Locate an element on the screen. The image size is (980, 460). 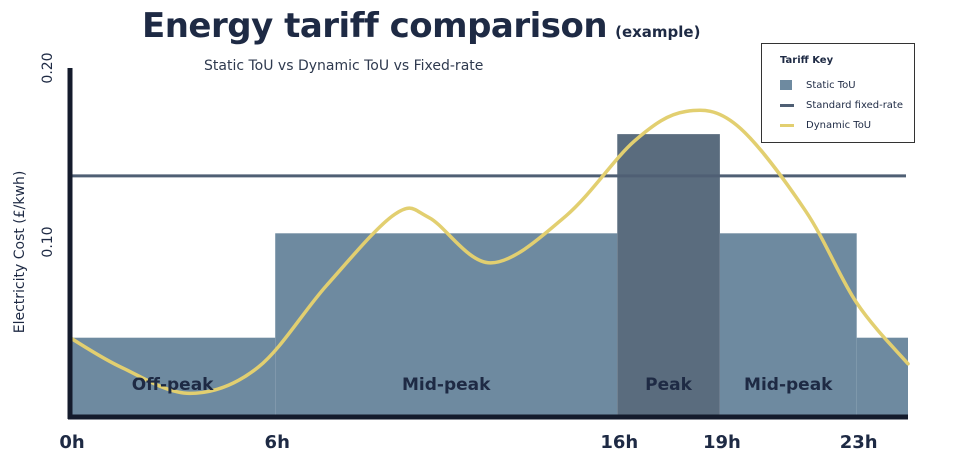
legend-item-dynamic-tou: Dynamic ToU is located at coordinates (825, 125).